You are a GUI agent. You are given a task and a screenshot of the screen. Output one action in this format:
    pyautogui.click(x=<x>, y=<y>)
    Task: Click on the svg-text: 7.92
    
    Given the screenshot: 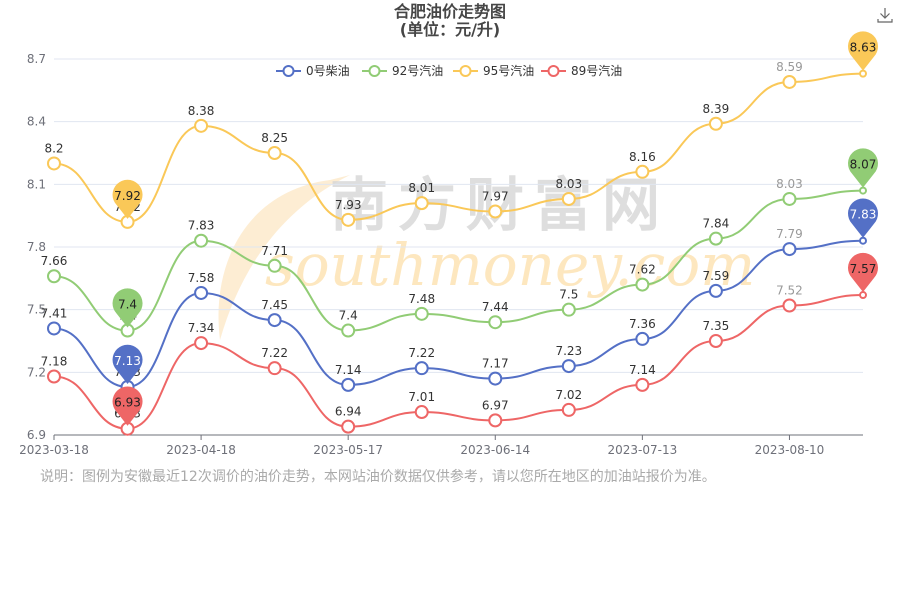 What is the action you would take?
    pyautogui.click(x=127, y=196)
    